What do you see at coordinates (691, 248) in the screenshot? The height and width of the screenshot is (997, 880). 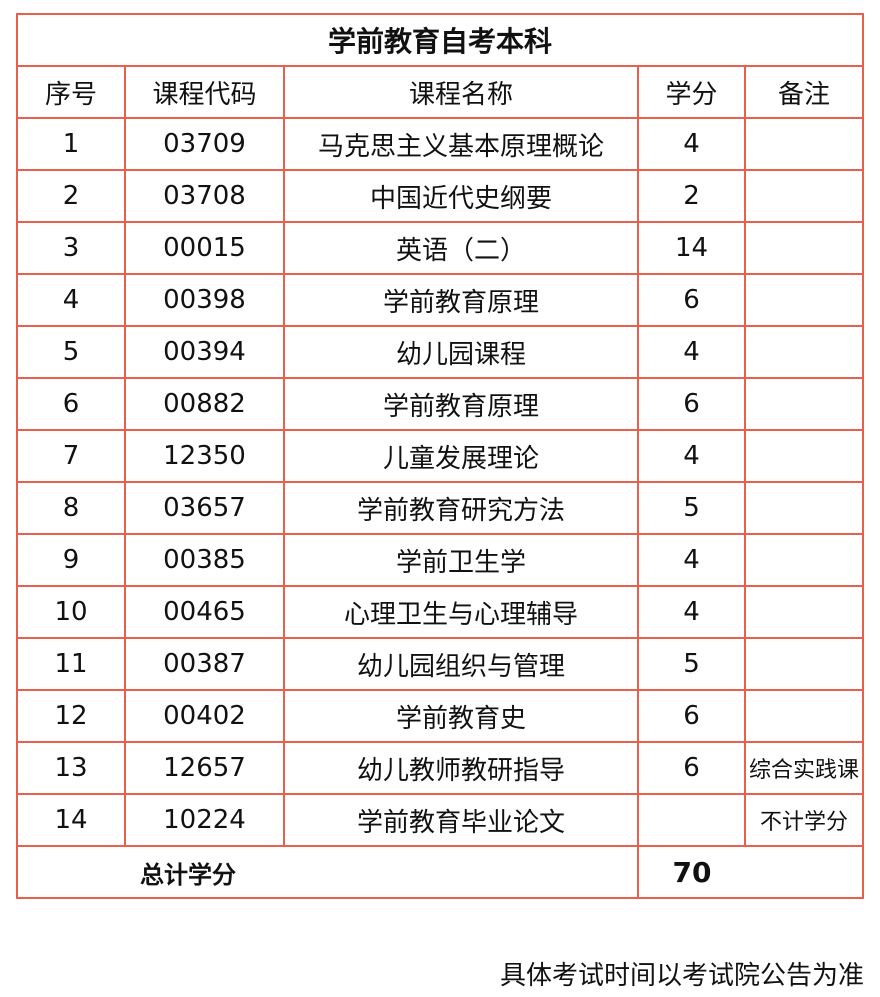 I see `credits: 14` at bounding box center [691, 248].